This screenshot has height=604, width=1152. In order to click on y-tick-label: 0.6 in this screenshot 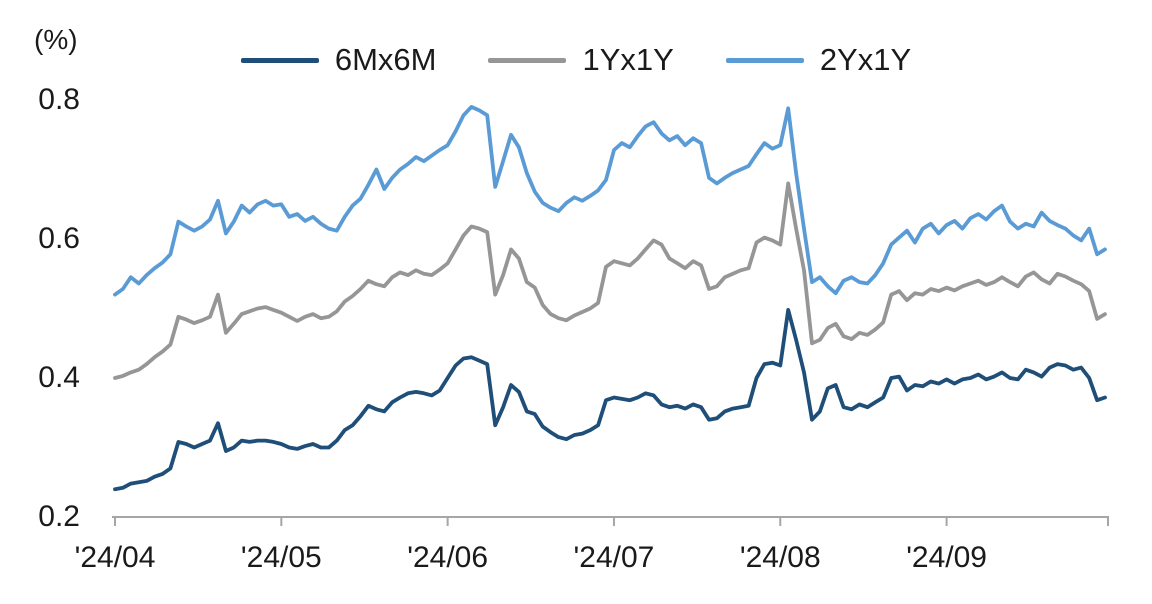, I will do `click(59, 238)`.